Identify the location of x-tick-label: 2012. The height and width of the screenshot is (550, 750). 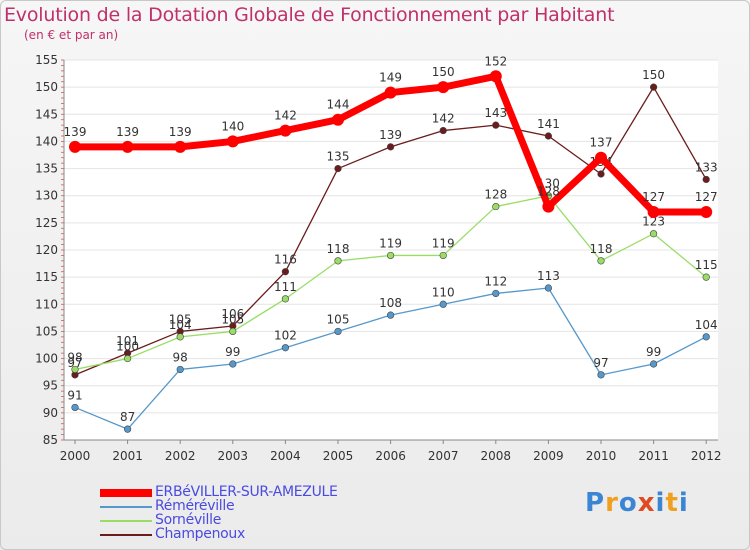
(706, 456).